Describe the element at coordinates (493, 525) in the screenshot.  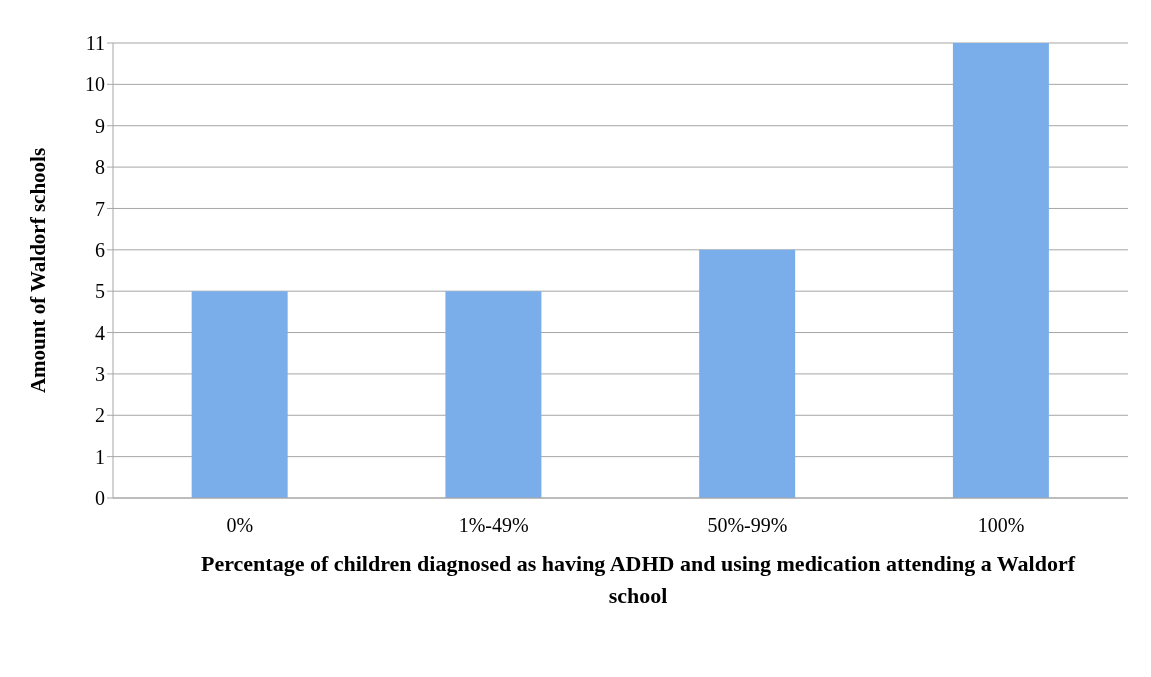
I see `x-tick-label: 1%-49%` at that location.